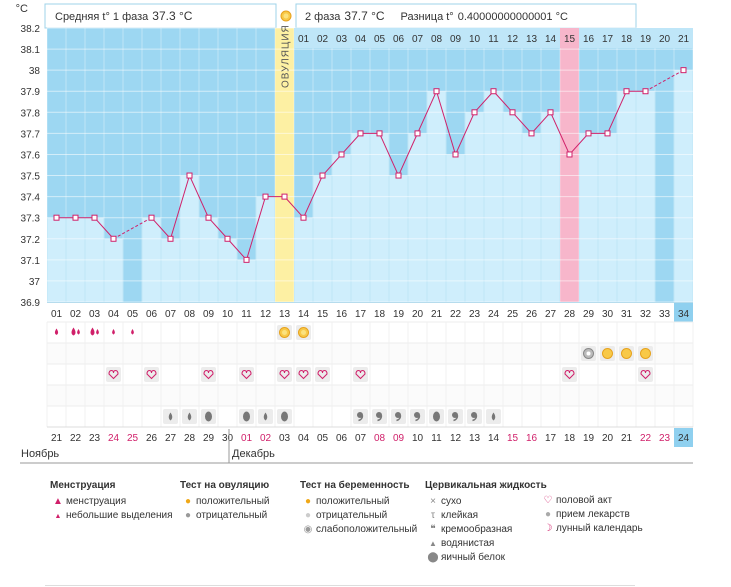  What do you see at coordinates (486, 485) in the screenshot?
I see `legend-cervical-title: Цервикальная жидкость` at bounding box center [486, 485].